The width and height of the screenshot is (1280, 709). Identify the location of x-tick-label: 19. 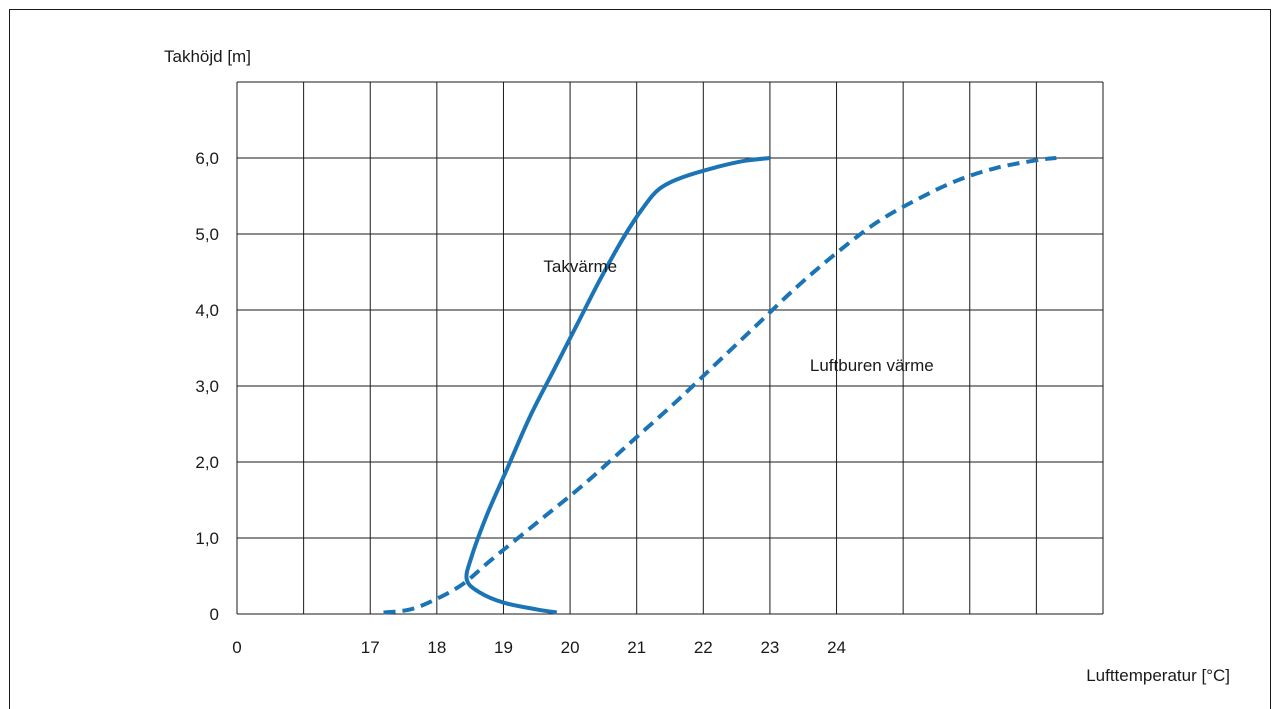
(503, 647).